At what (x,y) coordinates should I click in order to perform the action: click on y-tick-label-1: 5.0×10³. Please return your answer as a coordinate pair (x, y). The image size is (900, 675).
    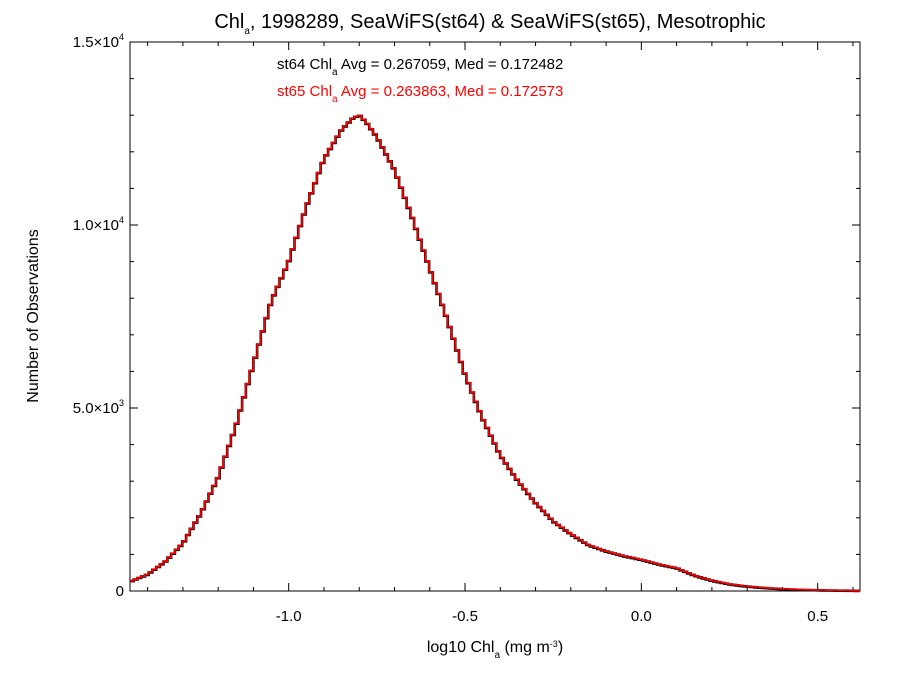
    Looking at the image, I should click on (98, 407).